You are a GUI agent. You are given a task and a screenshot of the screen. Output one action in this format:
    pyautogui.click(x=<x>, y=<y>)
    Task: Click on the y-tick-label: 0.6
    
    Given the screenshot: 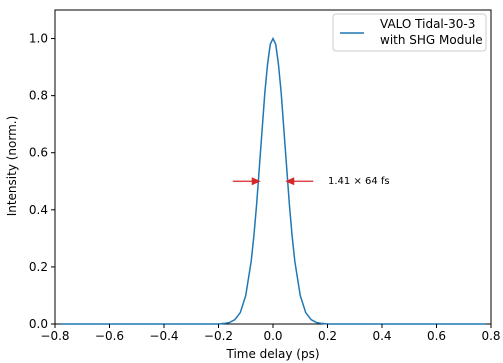 What is the action you would take?
    pyautogui.click(x=38, y=153)
    